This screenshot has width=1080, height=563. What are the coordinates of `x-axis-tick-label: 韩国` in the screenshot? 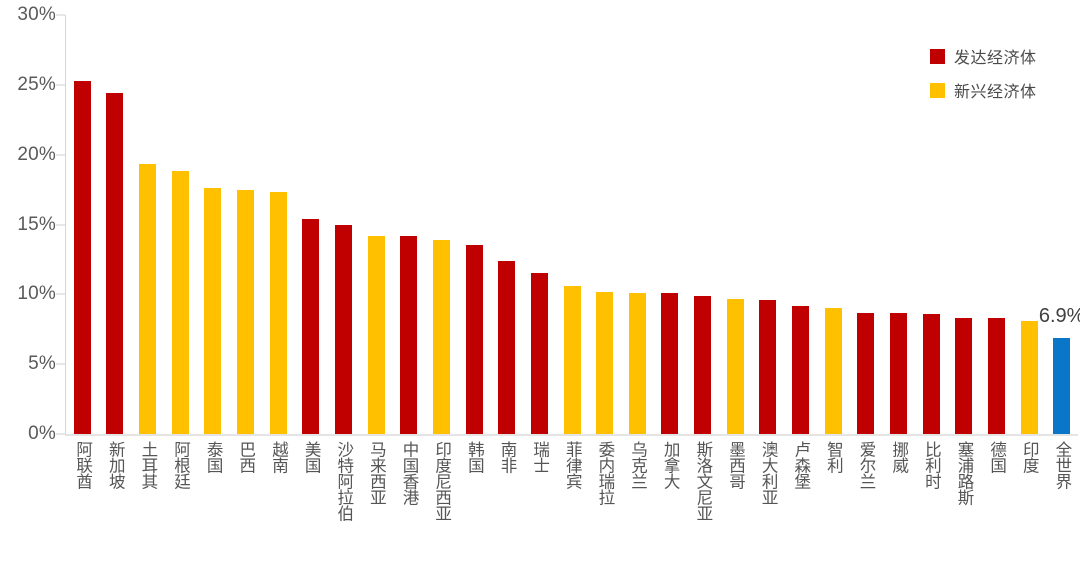 It's located at (474, 457).